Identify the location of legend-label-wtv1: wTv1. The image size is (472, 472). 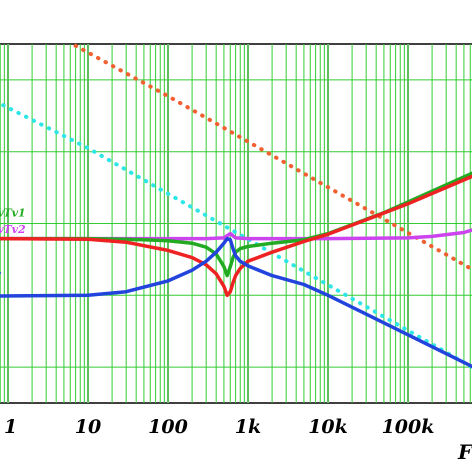
(13, 213).